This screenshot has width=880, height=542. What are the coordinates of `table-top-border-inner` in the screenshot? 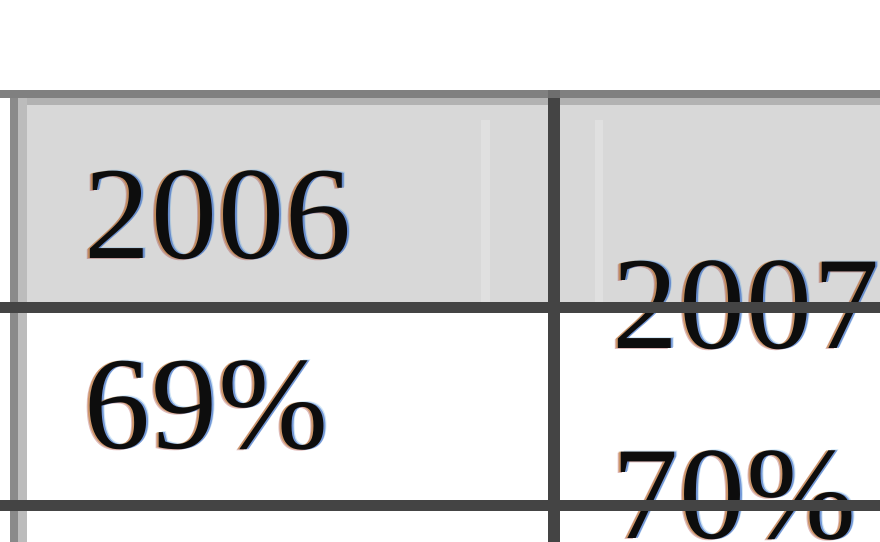 It's located at (453, 101).